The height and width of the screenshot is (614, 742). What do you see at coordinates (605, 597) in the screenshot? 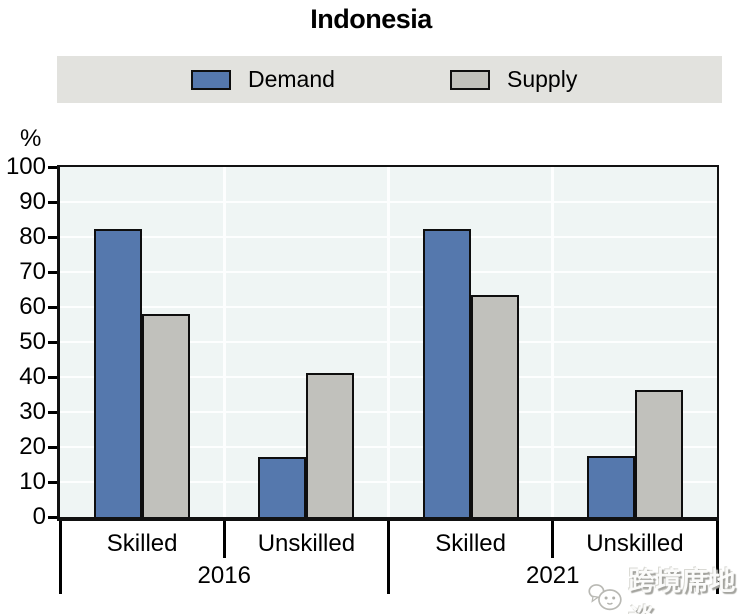
I see `chat-bubbles-icon` at bounding box center [605, 597].